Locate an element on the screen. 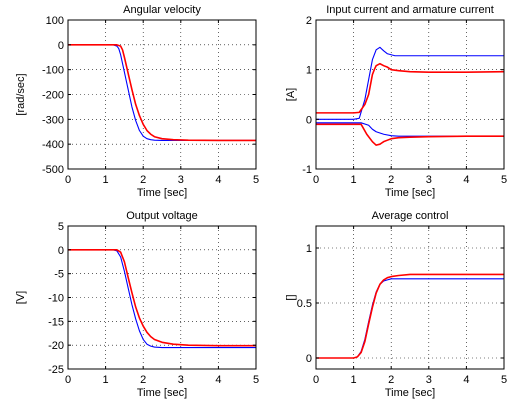 This screenshot has width=523, height=405. y-tick-label: -25 is located at coordinates (56, 370).